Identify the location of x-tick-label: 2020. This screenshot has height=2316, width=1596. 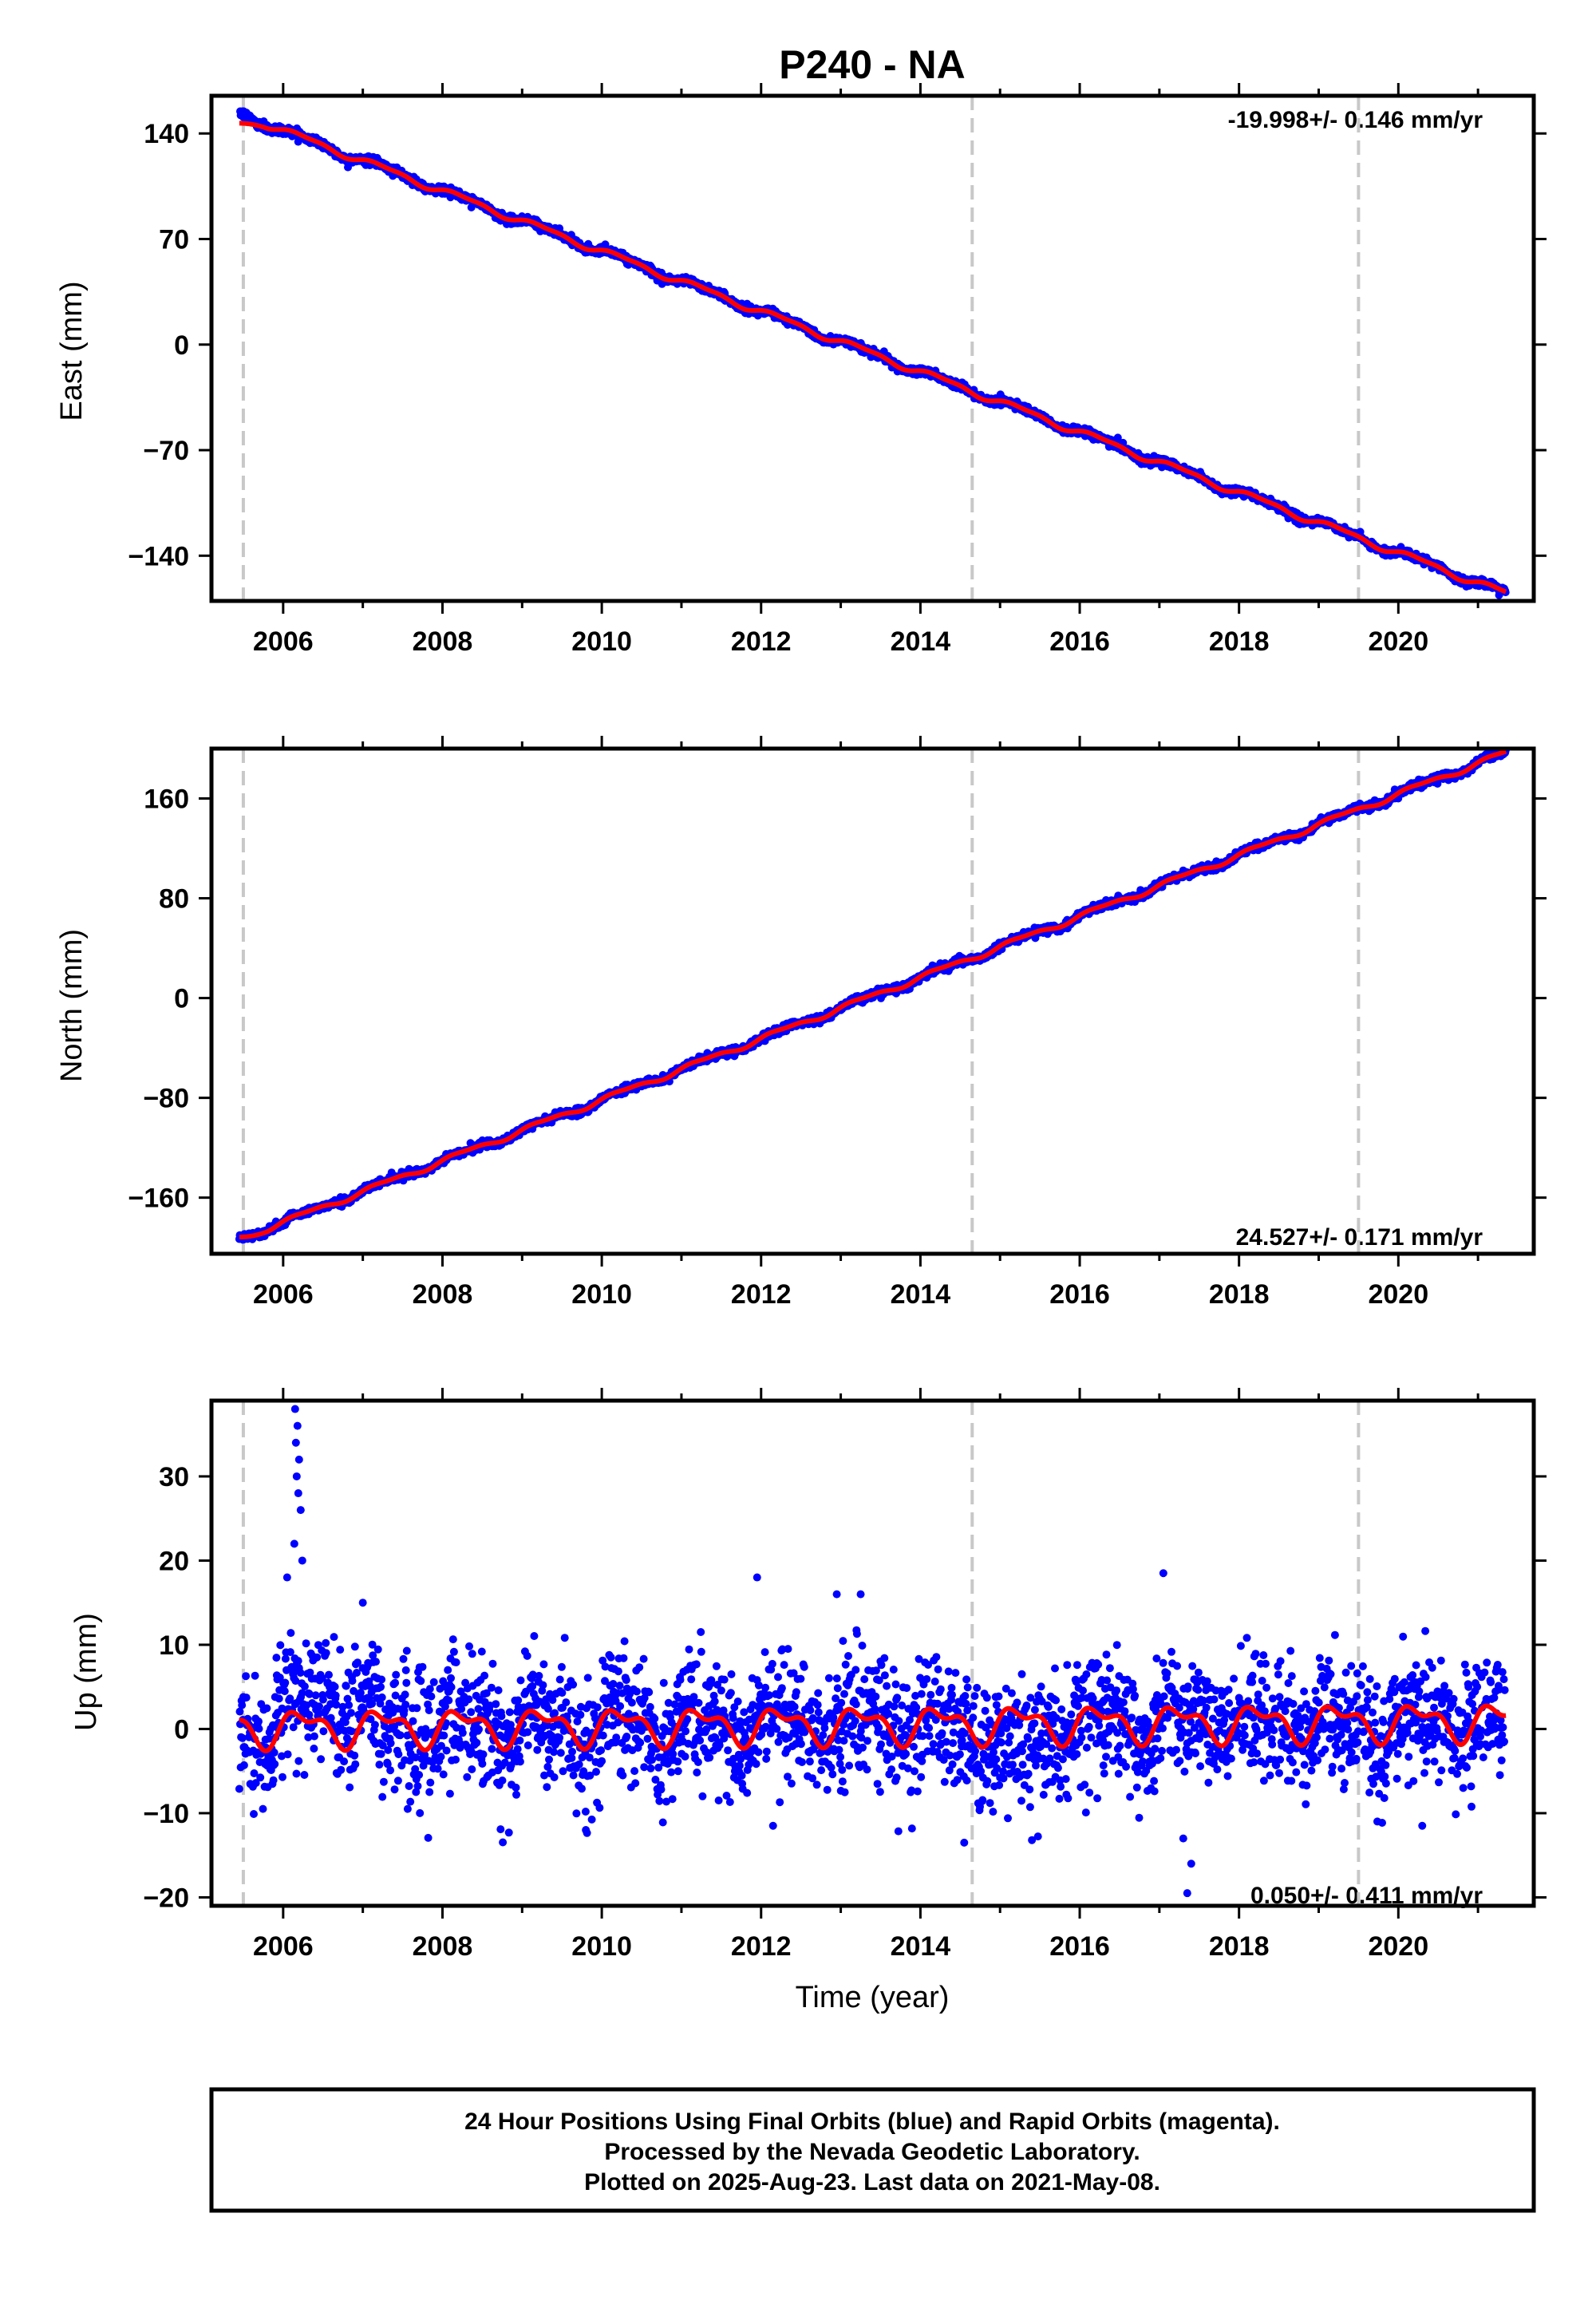
(1398, 641).